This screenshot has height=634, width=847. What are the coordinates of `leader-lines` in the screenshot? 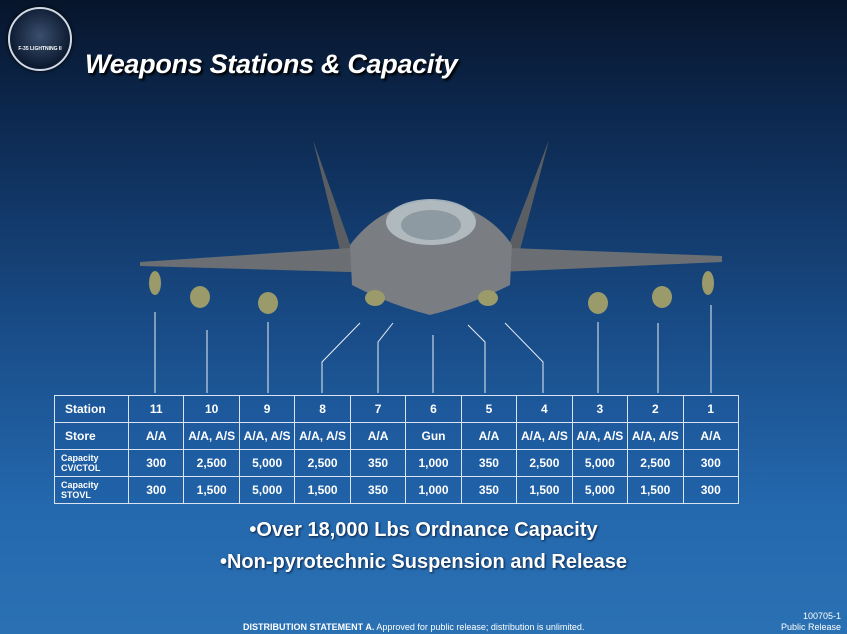 It's located at (433, 349).